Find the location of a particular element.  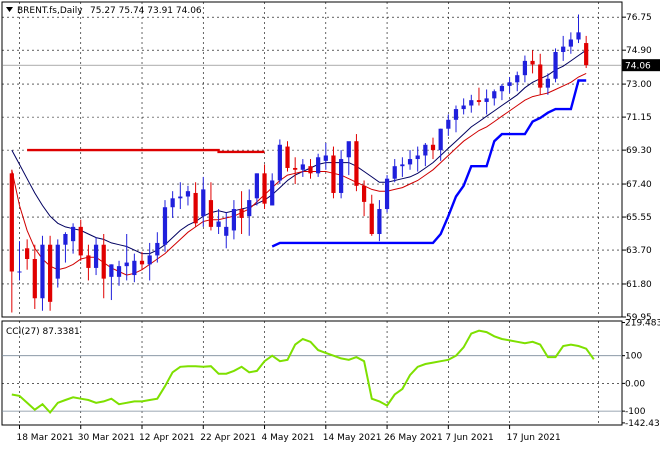

time-tick-label: 22 Apr 2021 is located at coordinates (228, 438).